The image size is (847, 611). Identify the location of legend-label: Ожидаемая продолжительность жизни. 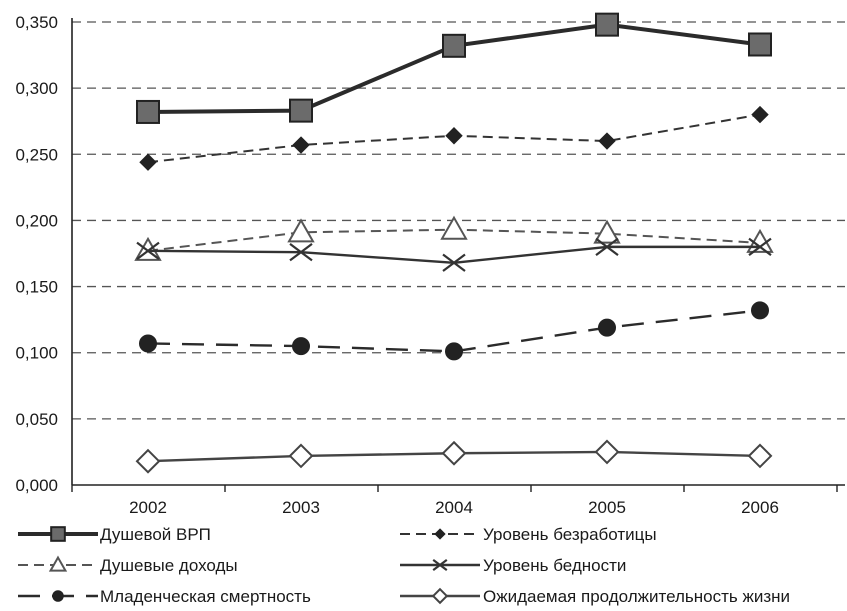
(636, 596).